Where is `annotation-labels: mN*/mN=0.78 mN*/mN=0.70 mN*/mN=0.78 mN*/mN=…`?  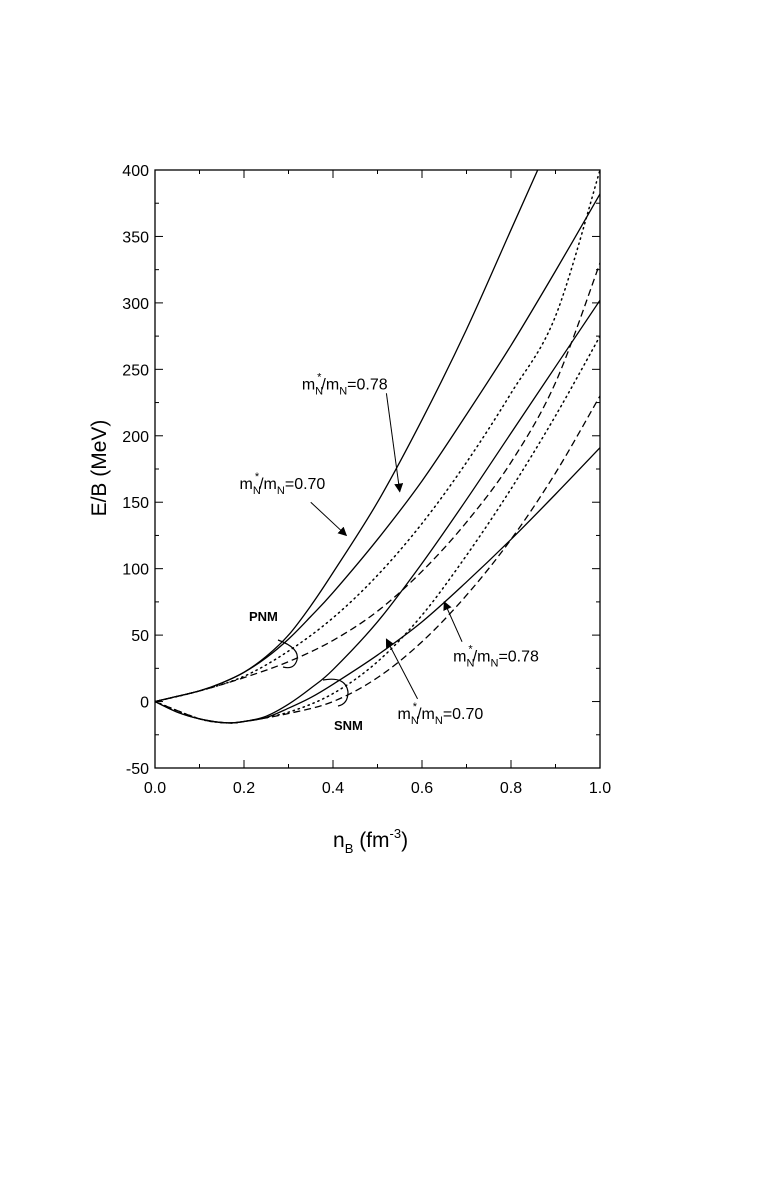
annotation-labels: mN*/mN=0.78 mN*/mN=0.70 mN*/mN=0.78 mN*/mN=… is located at coordinates (389, 549).